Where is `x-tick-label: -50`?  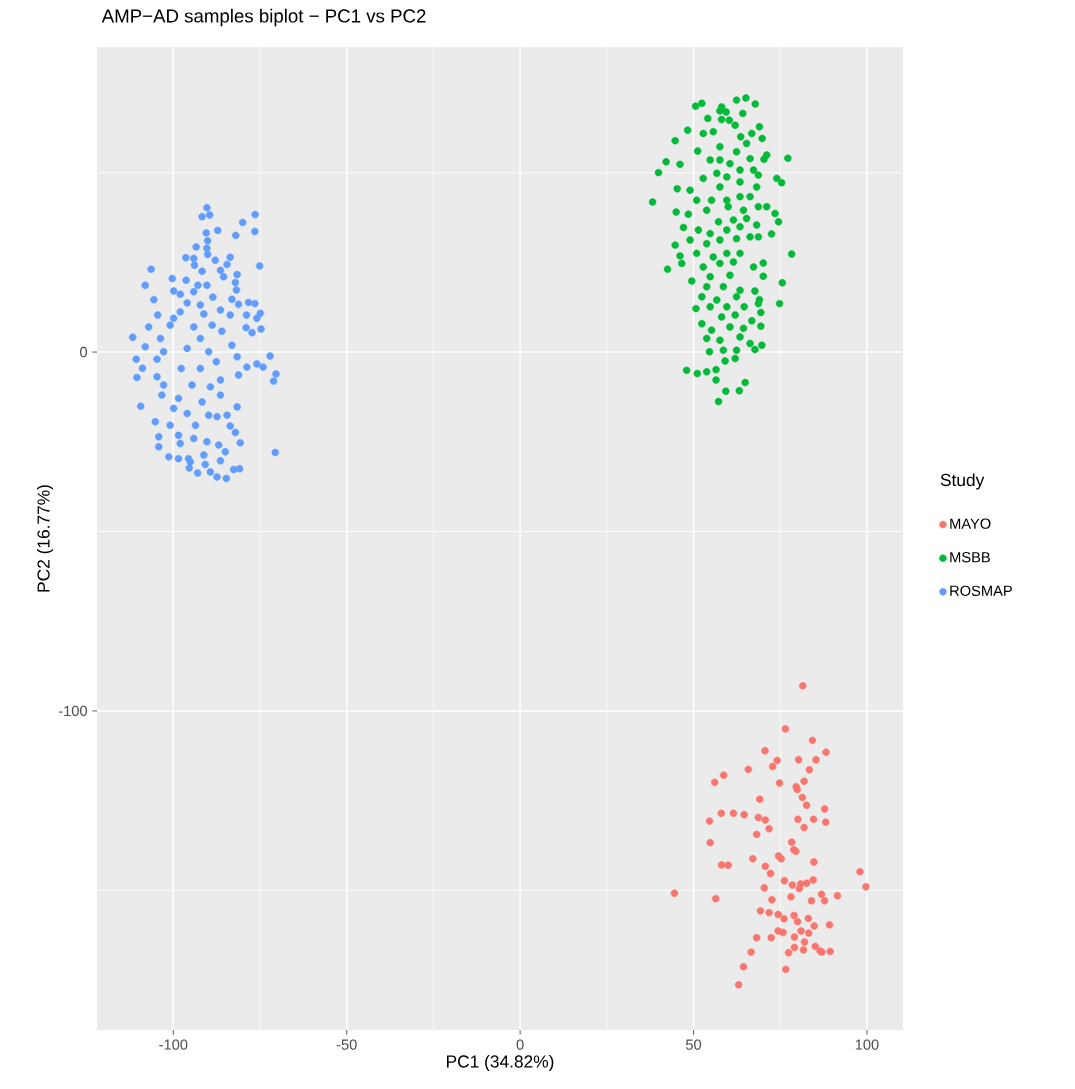
x-tick-label: -50 is located at coordinates (346, 1044).